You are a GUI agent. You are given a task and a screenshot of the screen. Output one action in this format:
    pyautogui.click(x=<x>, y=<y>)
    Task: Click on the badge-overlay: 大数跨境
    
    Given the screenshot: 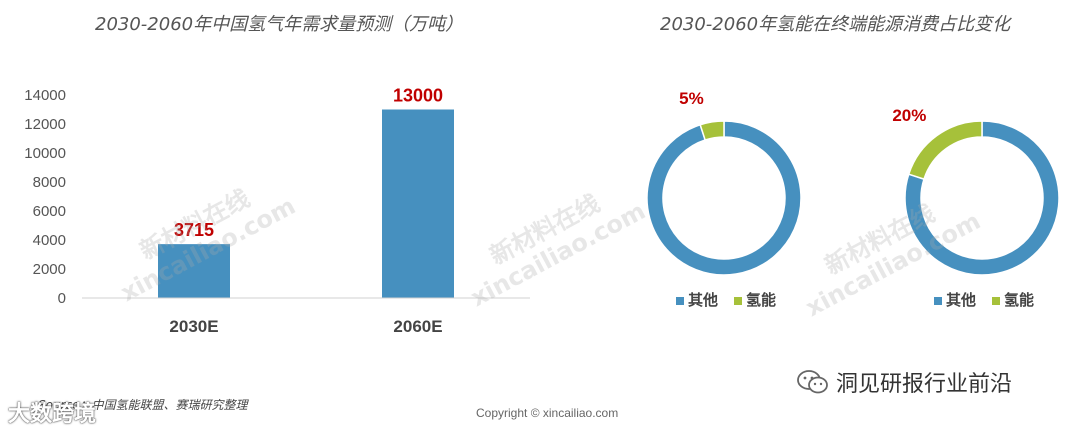 What is the action you would take?
    pyautogui.click(x=52, y=414)
    